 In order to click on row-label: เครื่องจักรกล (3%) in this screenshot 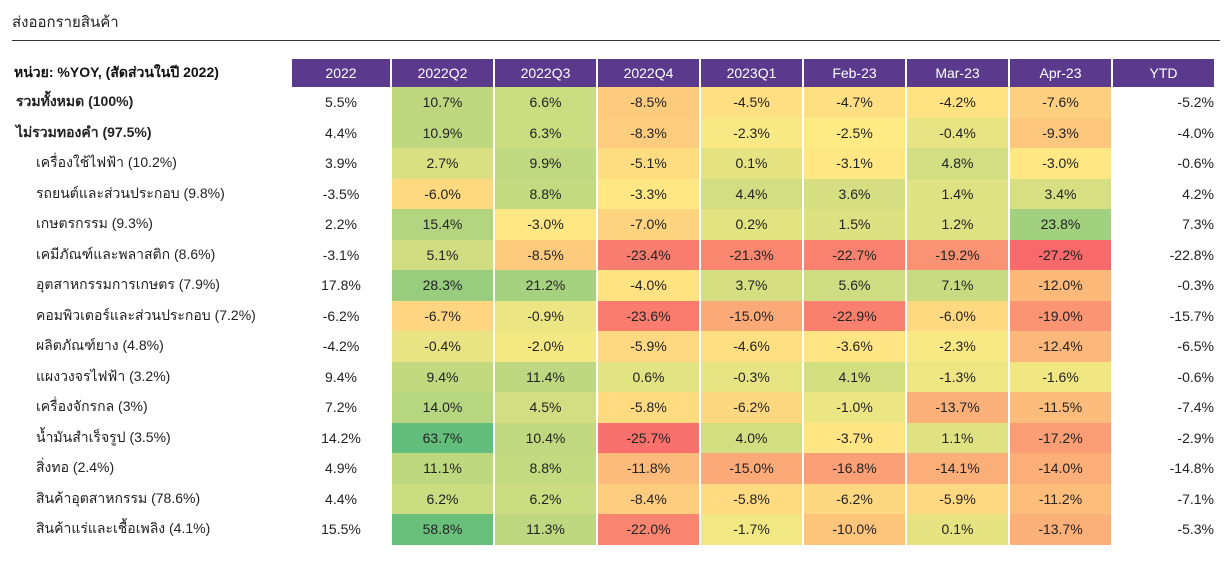, I will do `click(92, 406)`.